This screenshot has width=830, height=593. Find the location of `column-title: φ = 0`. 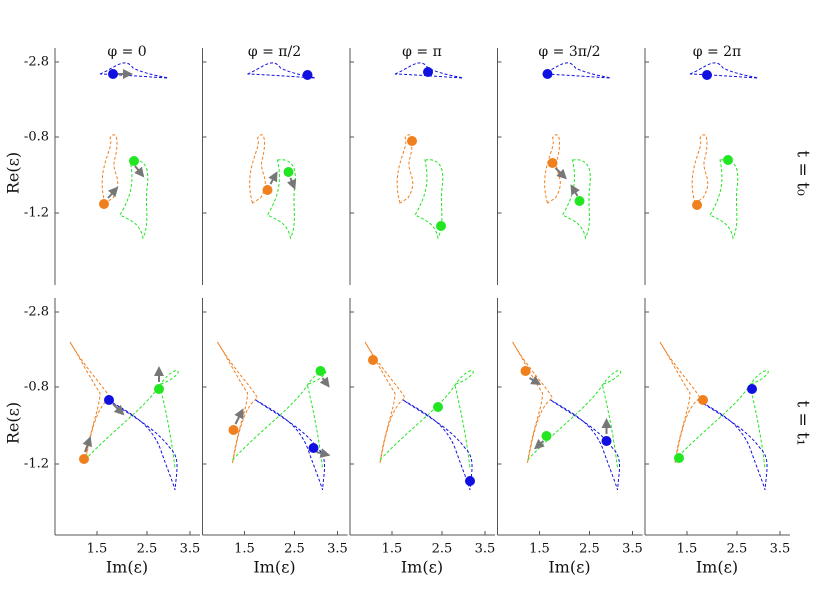

column-title: φ = 0 is located at coordinates (126, 52).